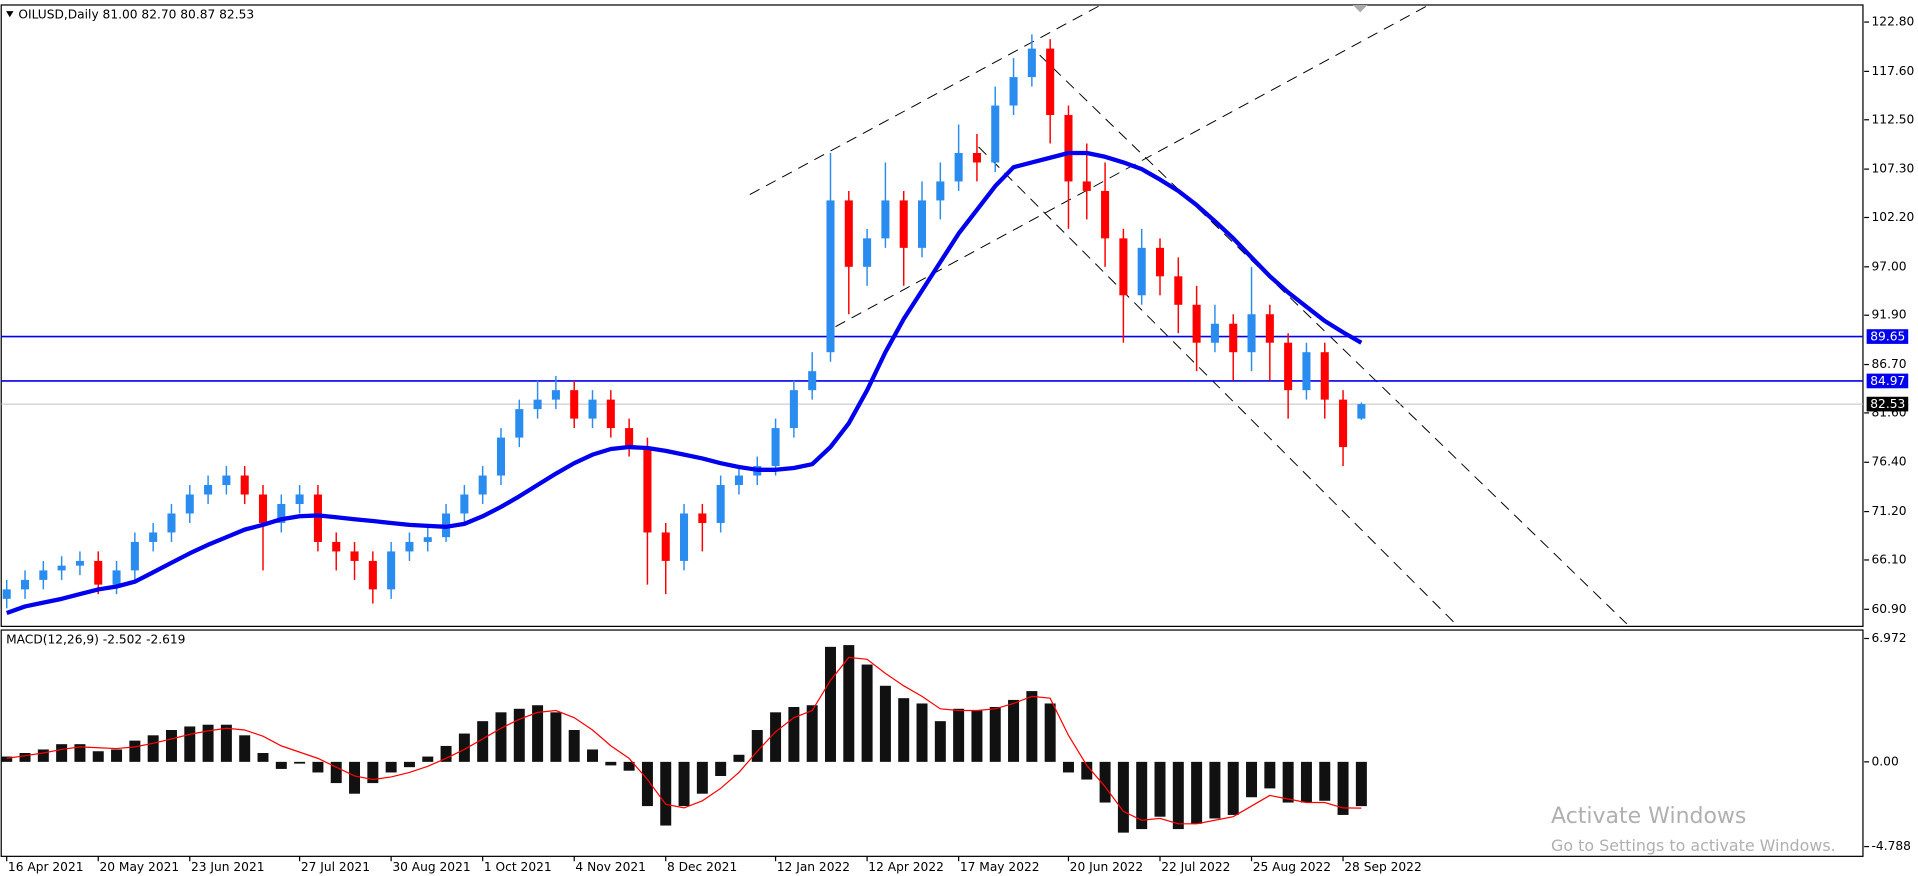  Describe the element at coordinates (702, 867) in the screenshot. I see `x-tick-label: 8 Dec 2021` at that location.